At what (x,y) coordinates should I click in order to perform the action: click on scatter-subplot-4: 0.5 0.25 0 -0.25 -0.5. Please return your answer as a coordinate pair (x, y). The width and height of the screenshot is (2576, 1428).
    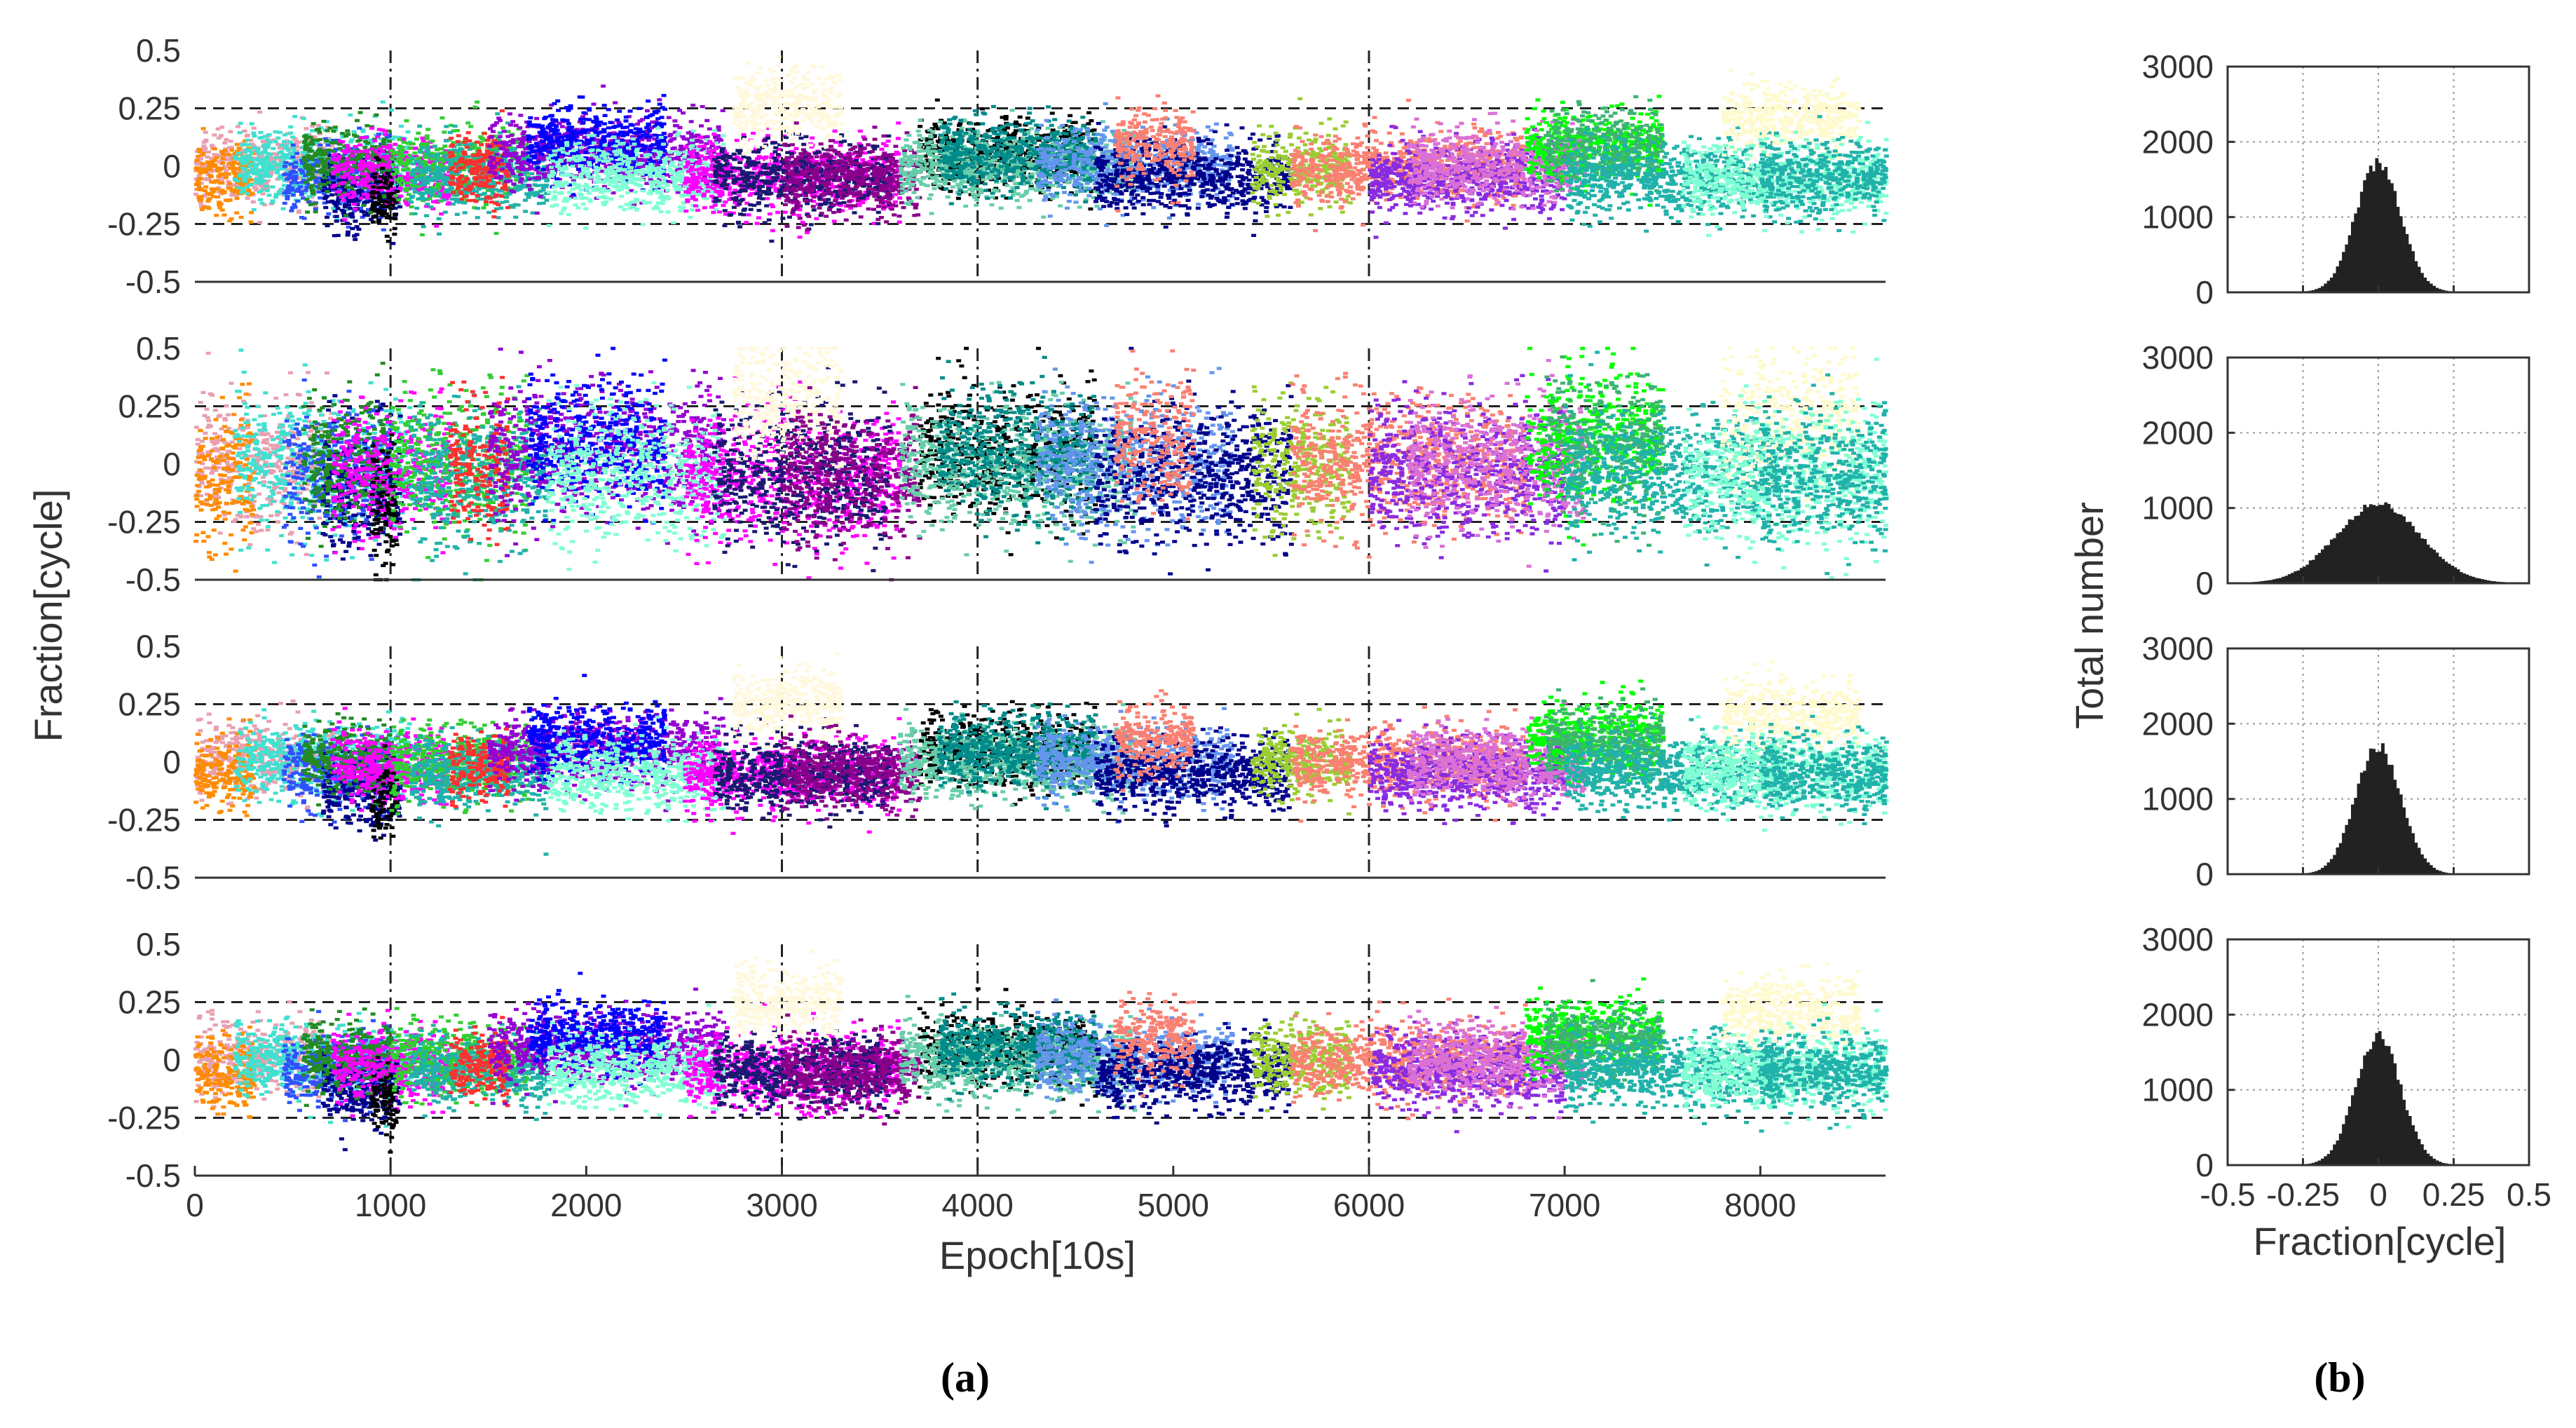
    Looking at the image, I should click on (998, 1060).